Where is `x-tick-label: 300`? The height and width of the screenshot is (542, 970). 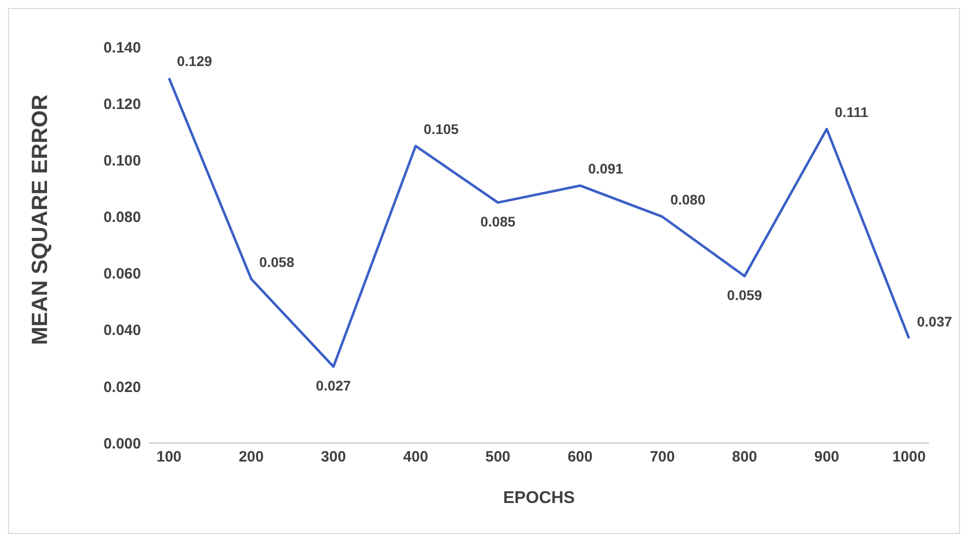
x-tick-label: 300 is located at coordinates (333, 457).